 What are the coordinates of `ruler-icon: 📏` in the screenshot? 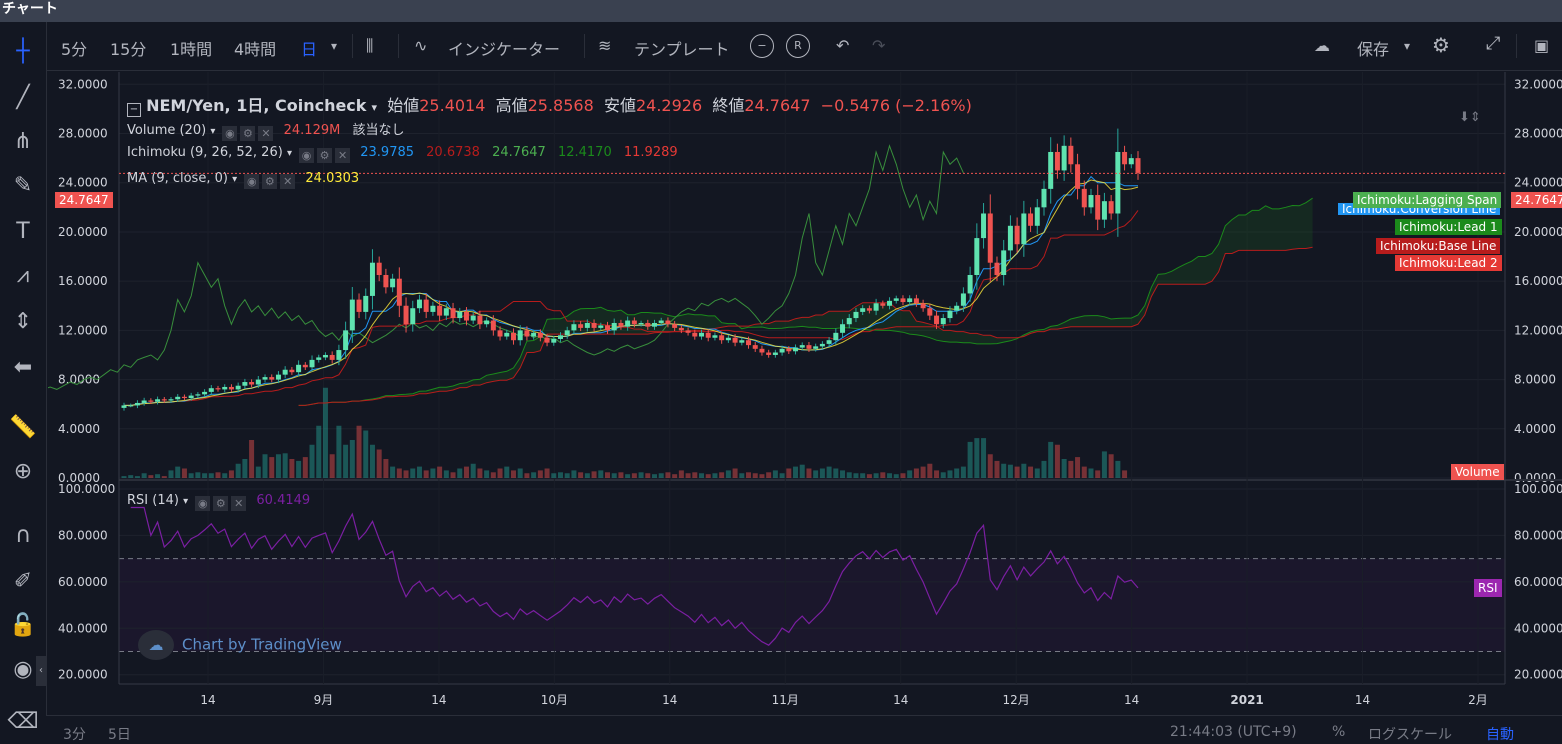 It's located at (23, 427).